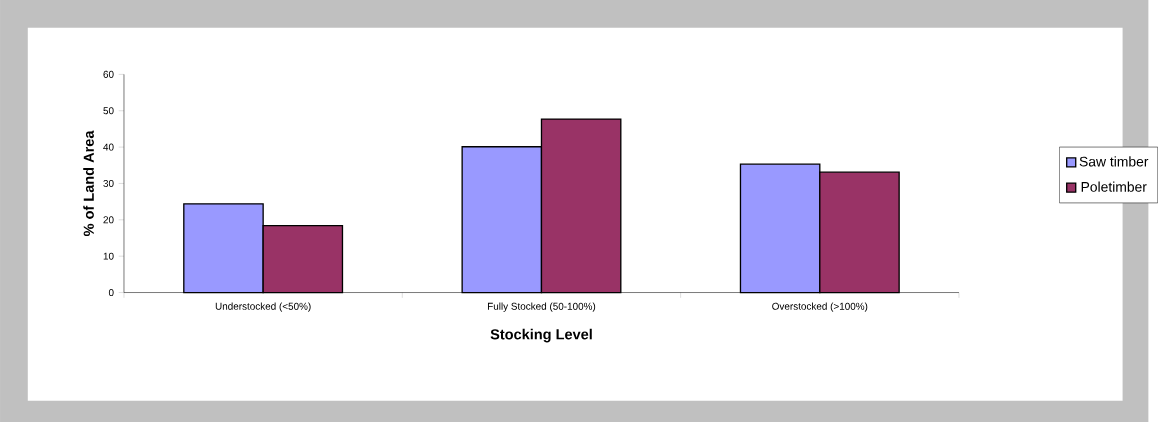 The width and height of the screenshot is (1158, 422). I want to click on y-axis-title: % of Land Area, so click(88, 183).